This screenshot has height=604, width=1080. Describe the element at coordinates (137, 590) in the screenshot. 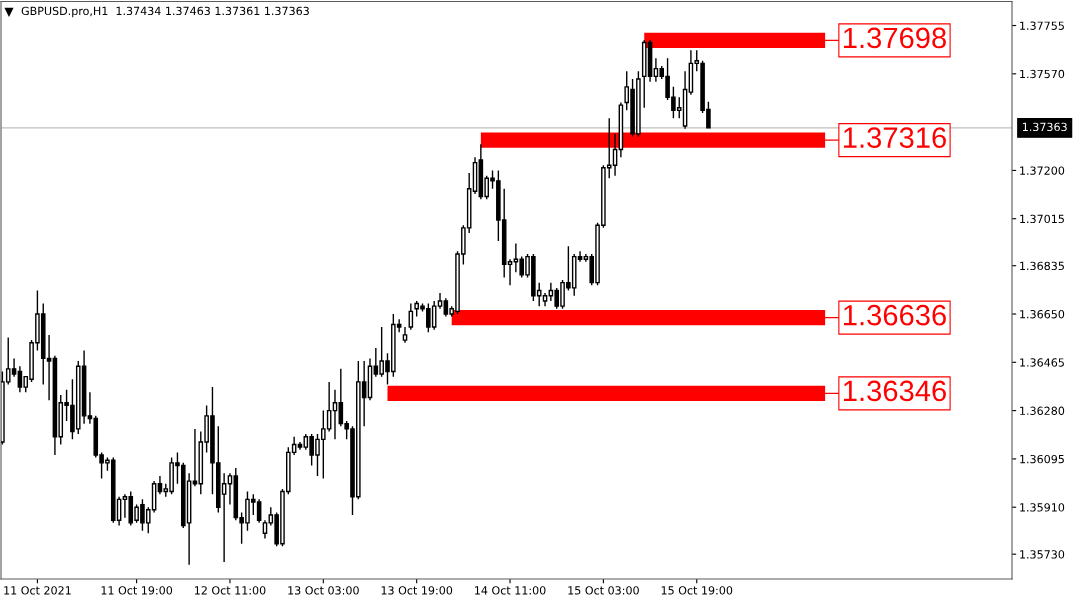

I see `x-tick-label: 11 Oct 19:00` at that location.